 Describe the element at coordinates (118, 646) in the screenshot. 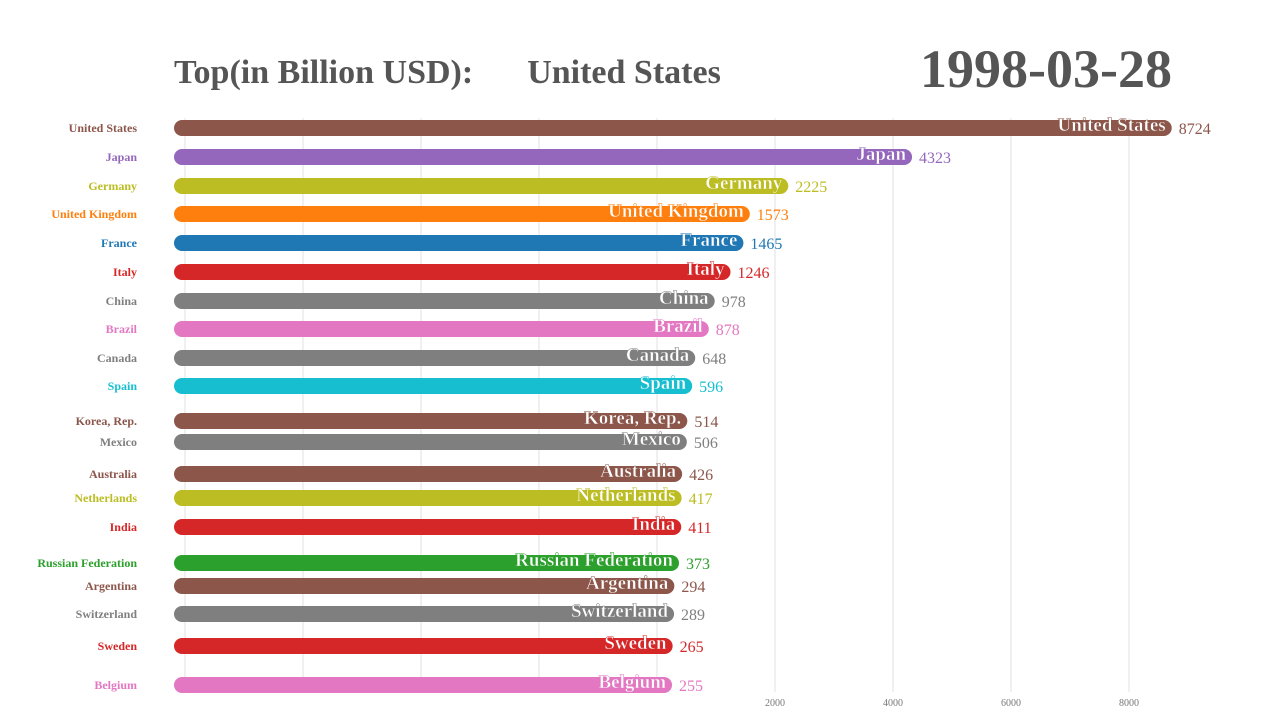

I see `category-label: Sweden` at that location.